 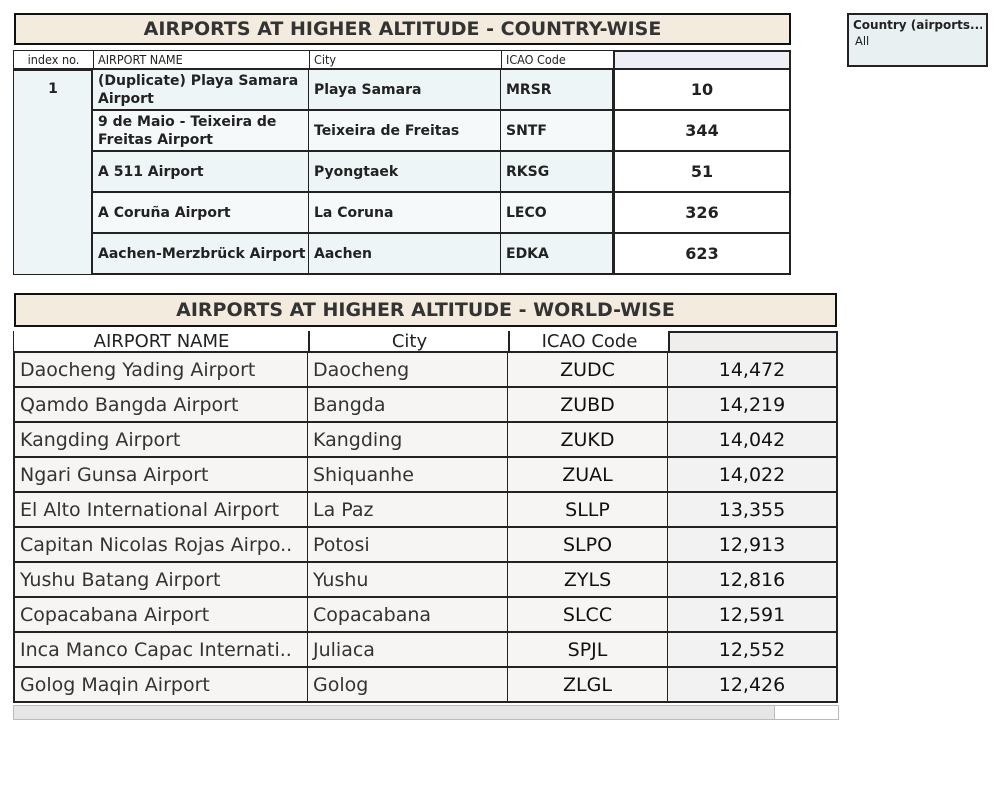 I want to click on filter-value: All, so click(x=862, y=41).